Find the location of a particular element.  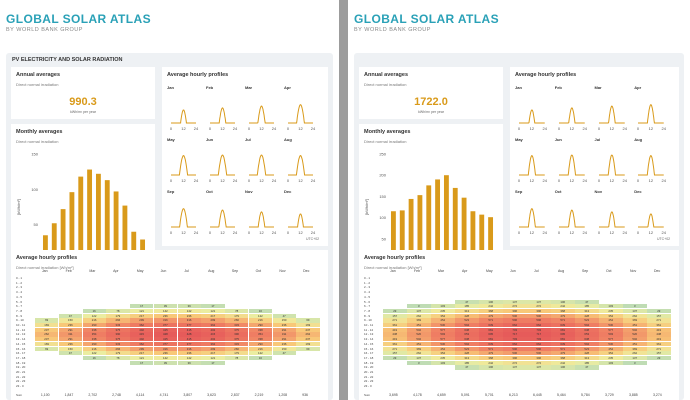

heatmap-cell: 530 is located at coordinates (611, 325).